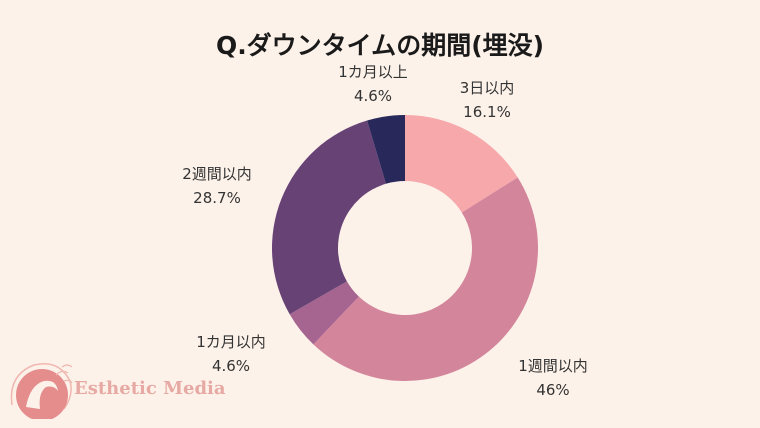 The height and width of the screenshot is (428, 760). What do you see at coordinates (487, 112) in the screenshot?
I see `slice-value: 16.1%` at bounding box center [487, 112].